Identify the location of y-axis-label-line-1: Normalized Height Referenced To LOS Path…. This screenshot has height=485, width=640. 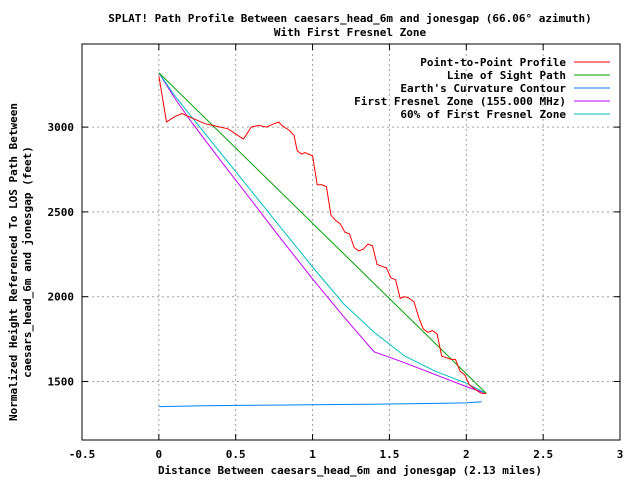
(13, 262).